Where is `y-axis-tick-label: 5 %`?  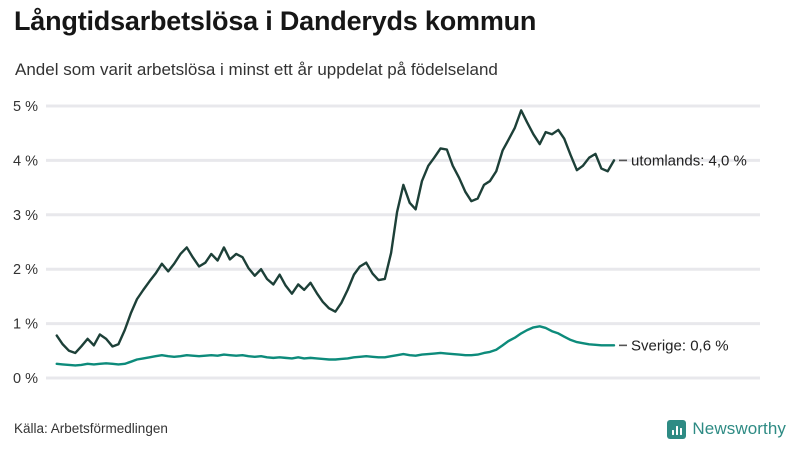
y-axis-tick-label: 5 % is located at coordinates (25, 107).